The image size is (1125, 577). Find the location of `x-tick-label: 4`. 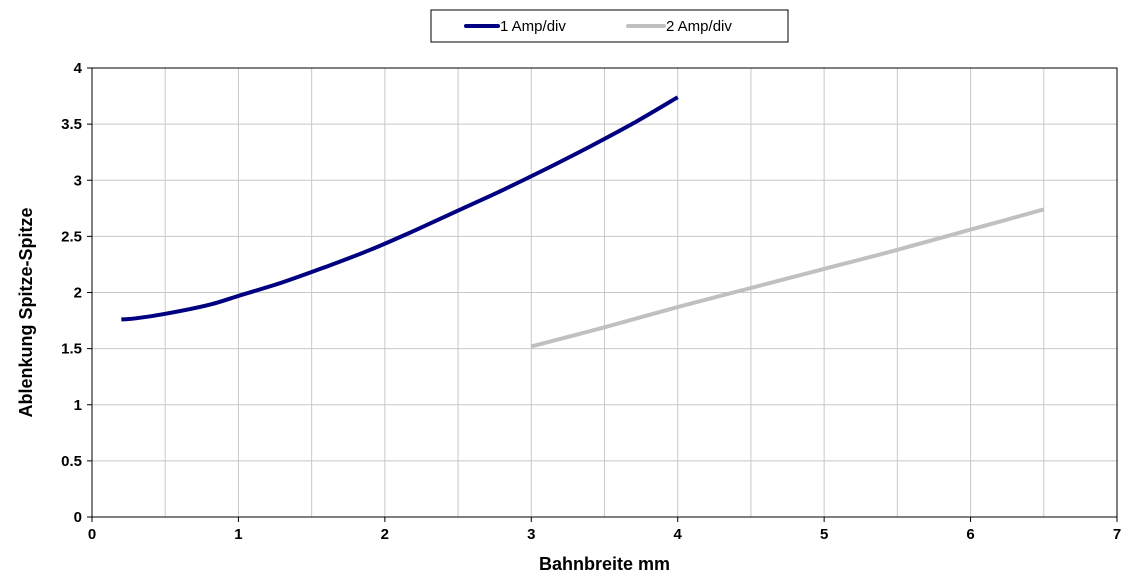

x-tick-label: 4 is located at coordinates (678, 534).